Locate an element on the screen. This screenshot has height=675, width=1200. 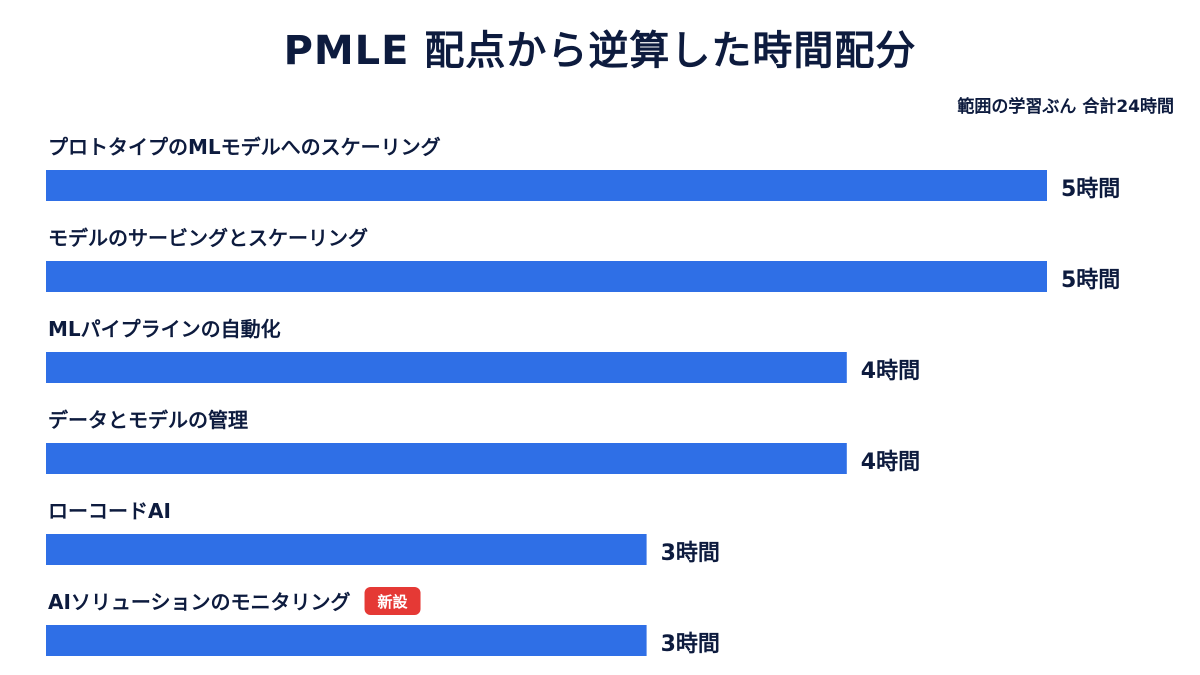
category-label: AIソリューションのモニタリング is located at coordinates (199, 602).